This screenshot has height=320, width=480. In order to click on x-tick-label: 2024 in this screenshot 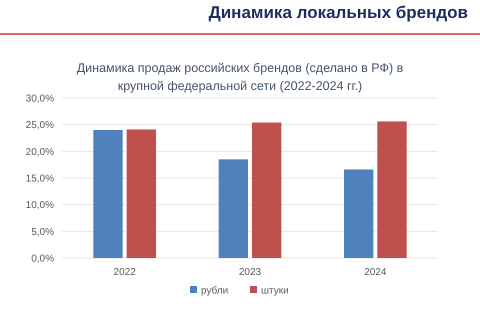, I will do `click(375, 272)`.